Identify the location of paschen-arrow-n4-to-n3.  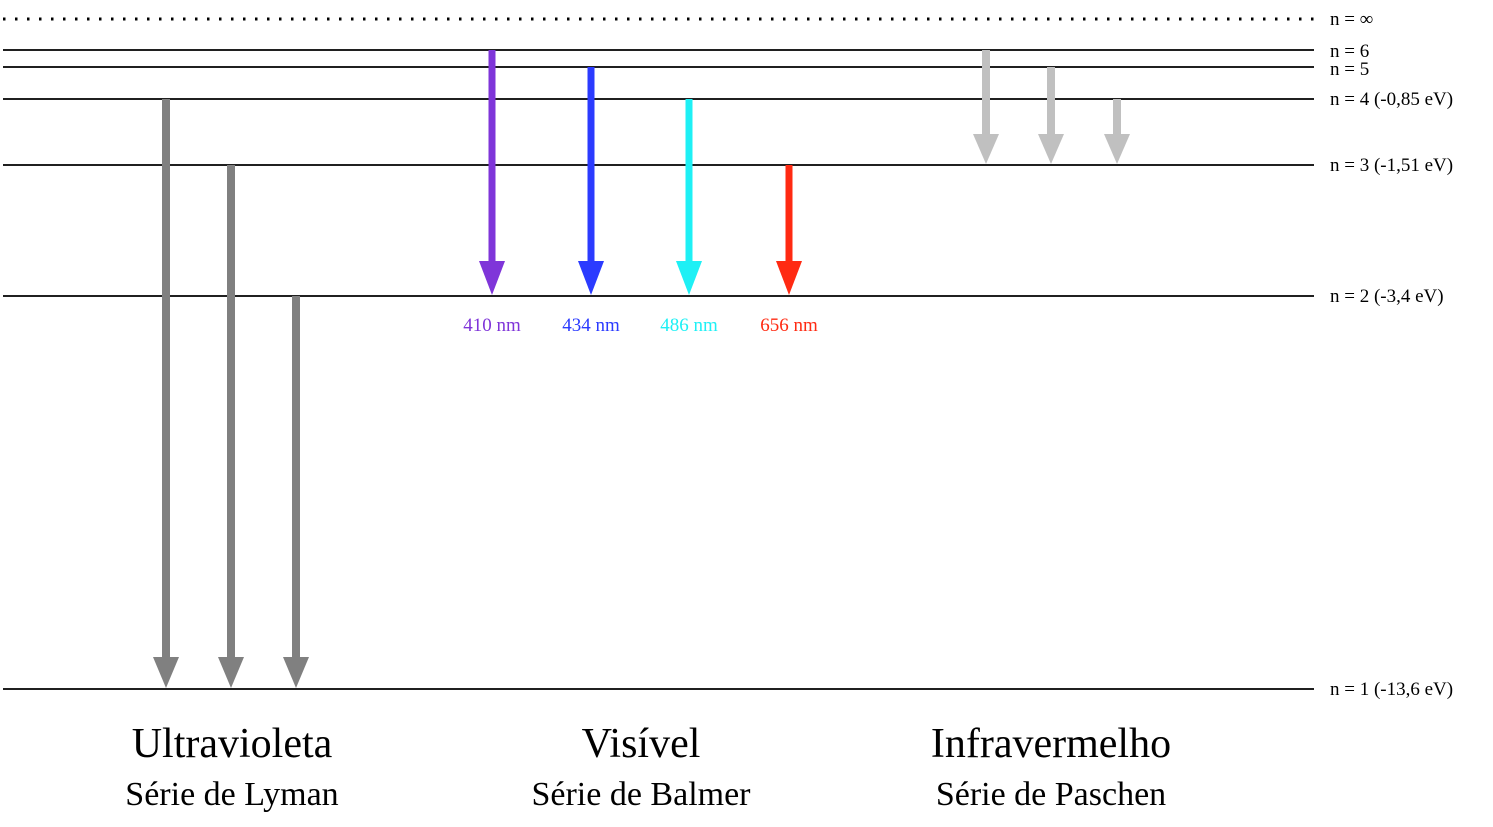
(1117, 131).